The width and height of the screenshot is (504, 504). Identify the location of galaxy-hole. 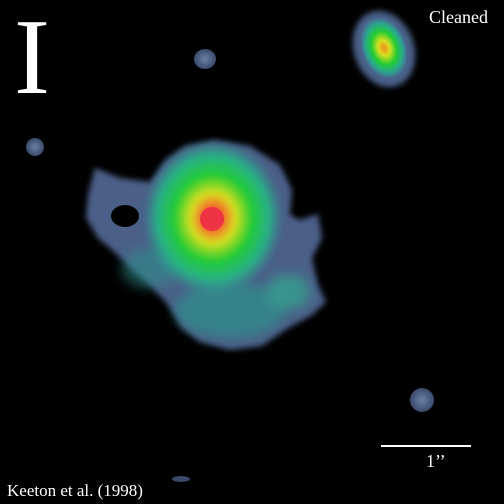
(125, 216).